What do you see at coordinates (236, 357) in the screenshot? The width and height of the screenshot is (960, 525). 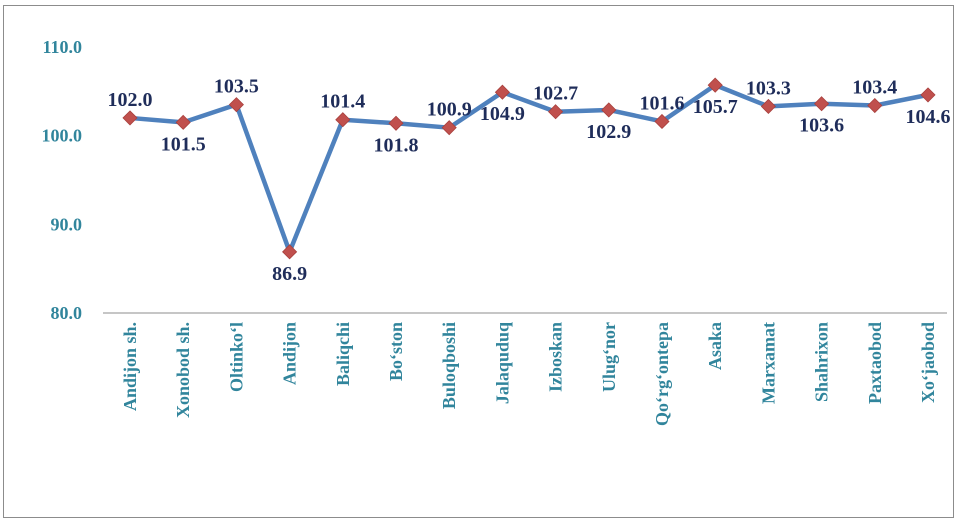 I see `x-tick-label: Oltinko‘l` at bounding box center [236, 357].